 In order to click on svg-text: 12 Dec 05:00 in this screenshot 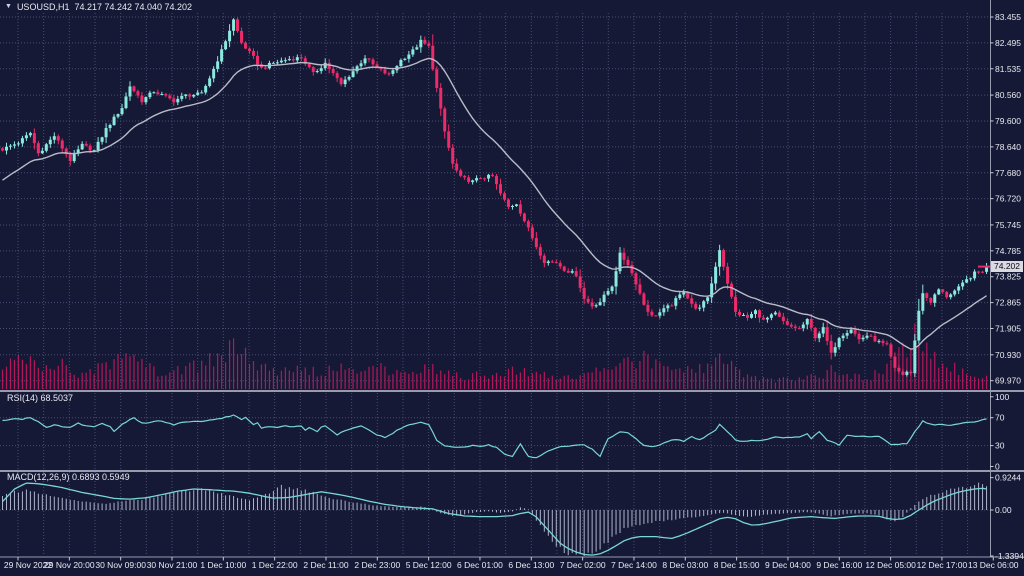, I will do `click(890, 565)`.